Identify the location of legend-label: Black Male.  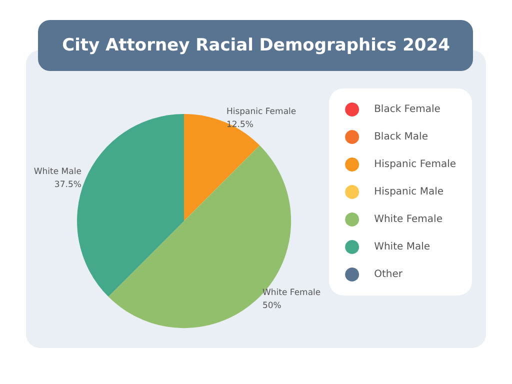
(401, 137).